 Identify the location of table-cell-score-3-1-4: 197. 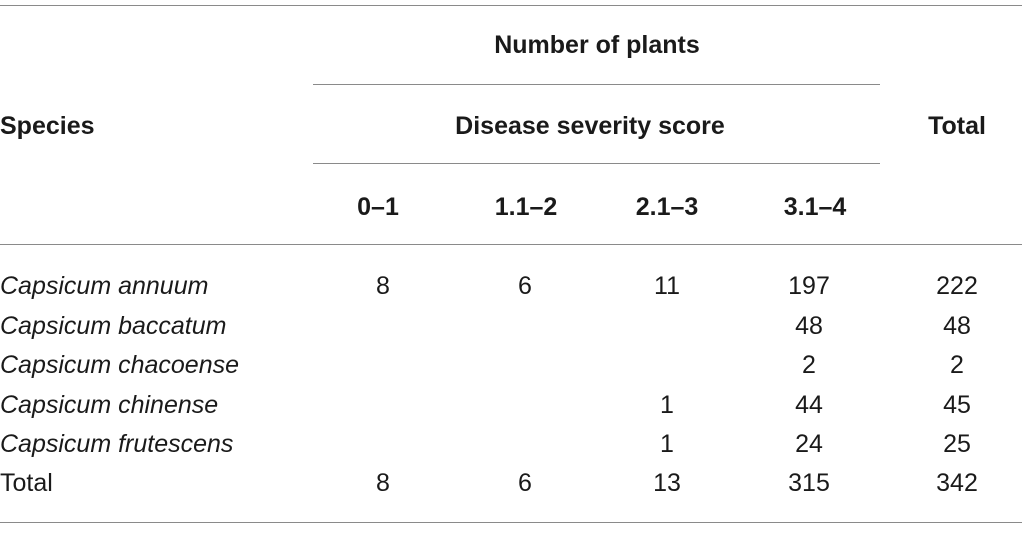
(809, 286).